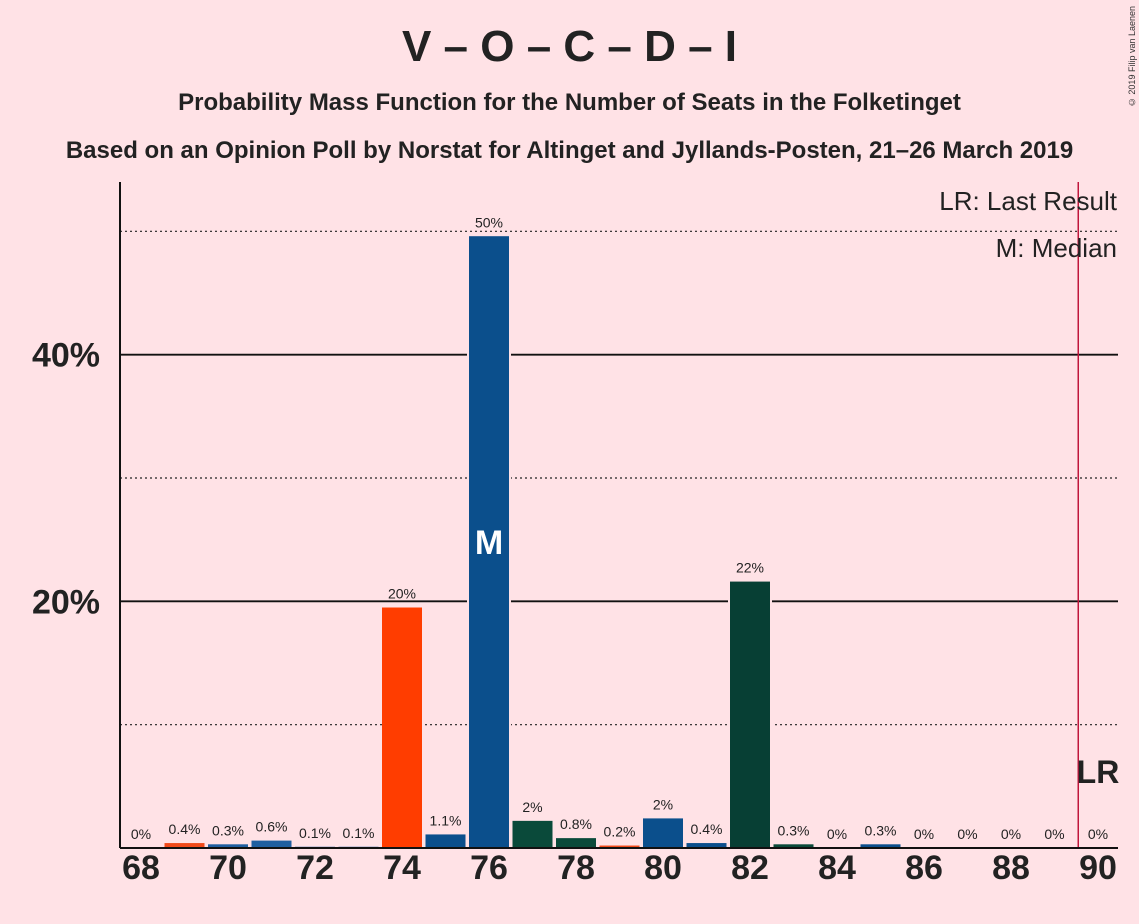 This screenshot has height=924, width=1139. Describe the element at coordinates (446, 820) in the screenshot. I see `bar-value-label: 1.1%` at that location.